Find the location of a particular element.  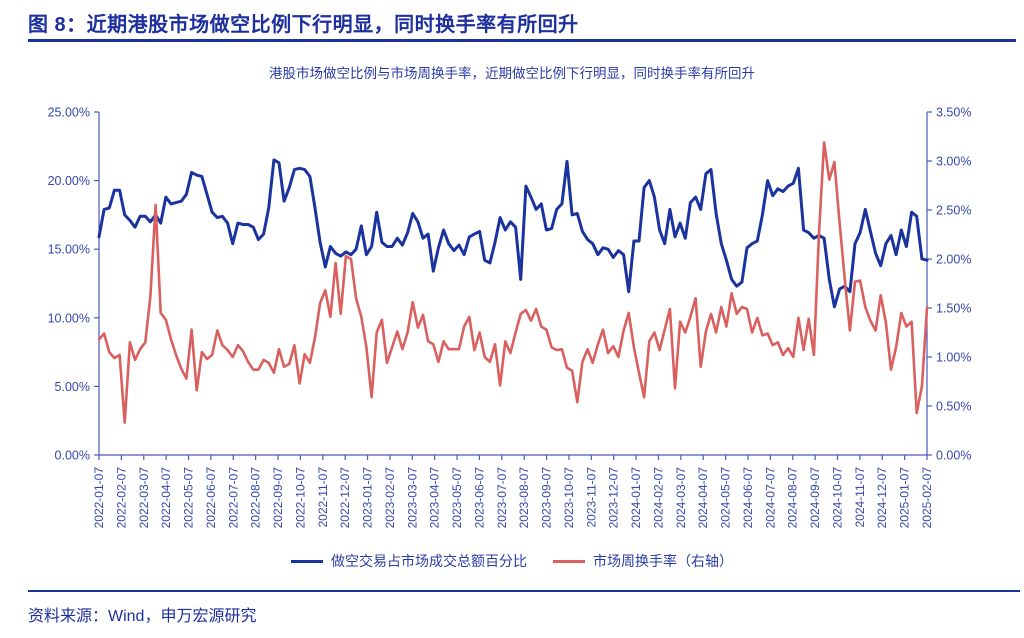

svg-text: 2025-02-07 is located at coordinates (927, 498).